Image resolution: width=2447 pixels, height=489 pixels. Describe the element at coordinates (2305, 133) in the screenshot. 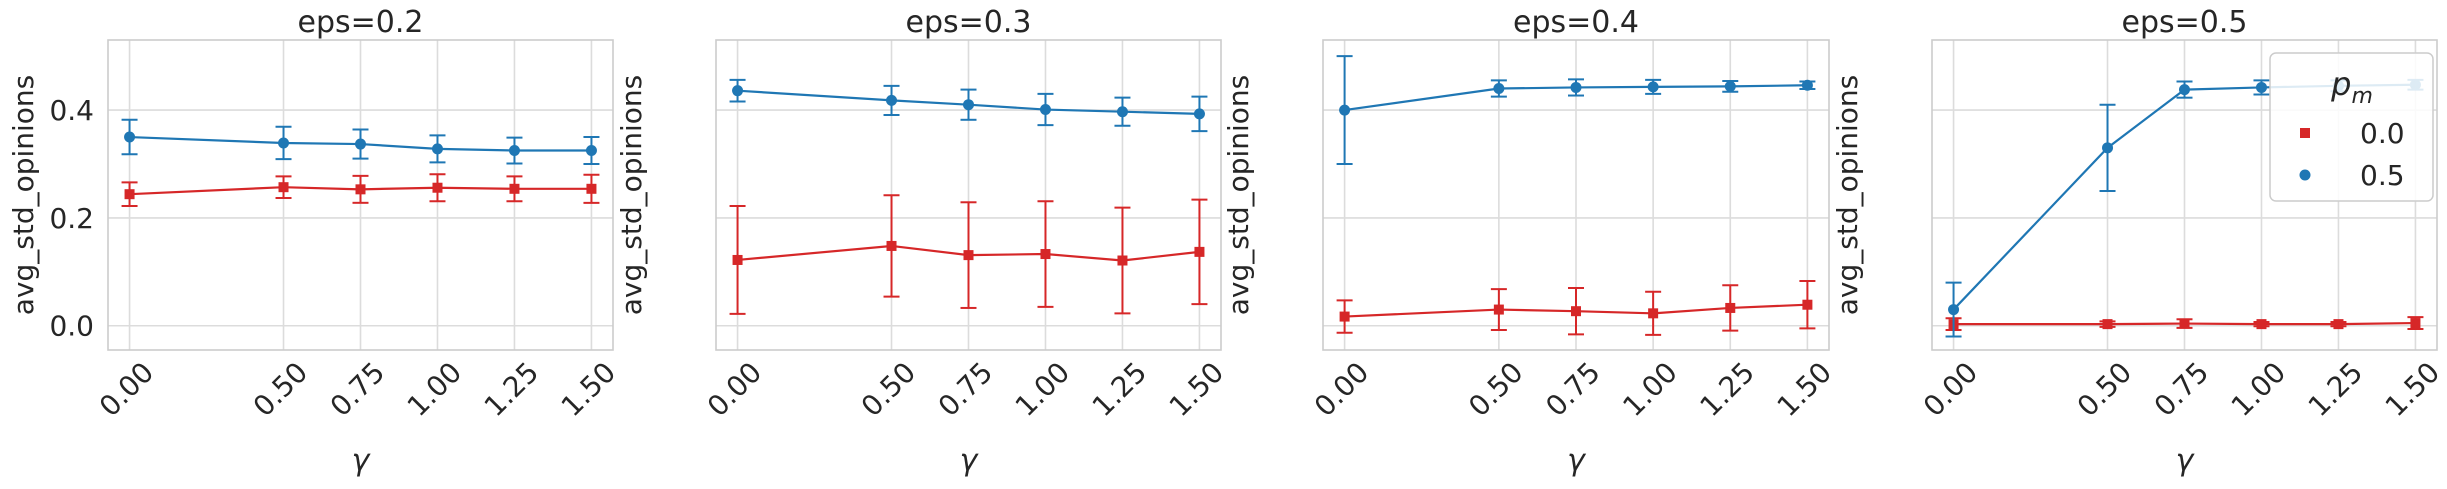

I see `legend-marker-square` at that location.